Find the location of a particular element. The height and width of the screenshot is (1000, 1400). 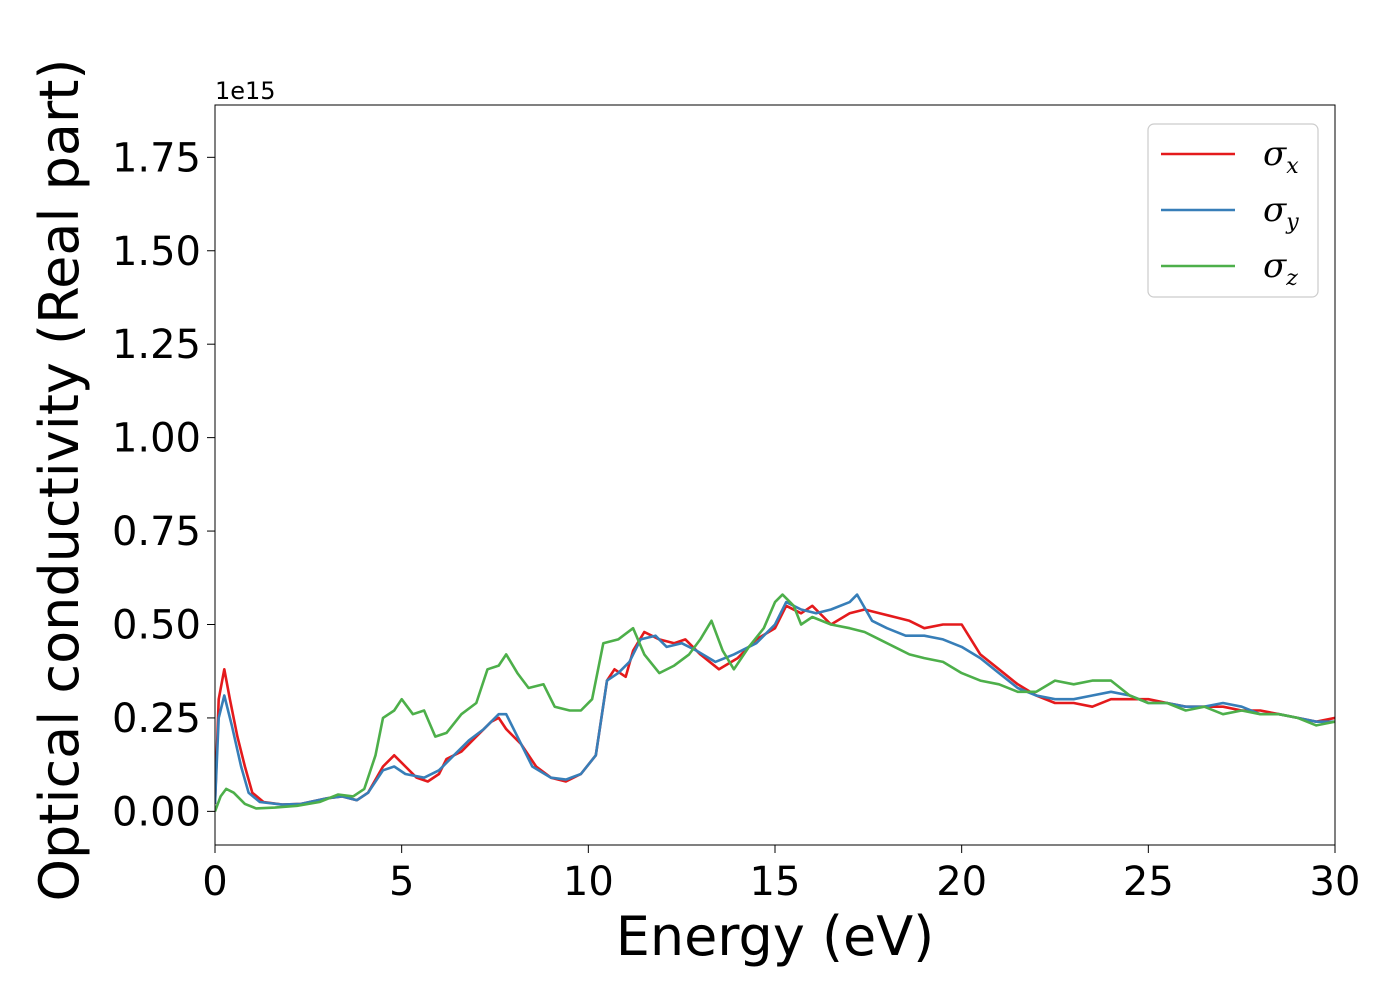

x-tick-label: 10 is located at coordinates (588, 882).